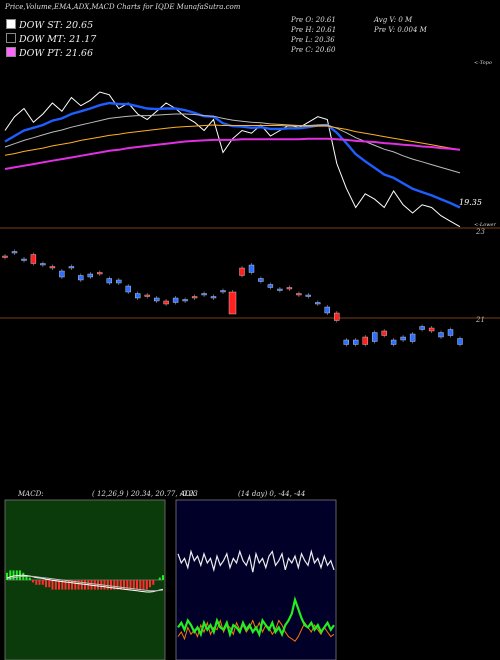  I want to click on legend-swatch-st, so click(11, 24).